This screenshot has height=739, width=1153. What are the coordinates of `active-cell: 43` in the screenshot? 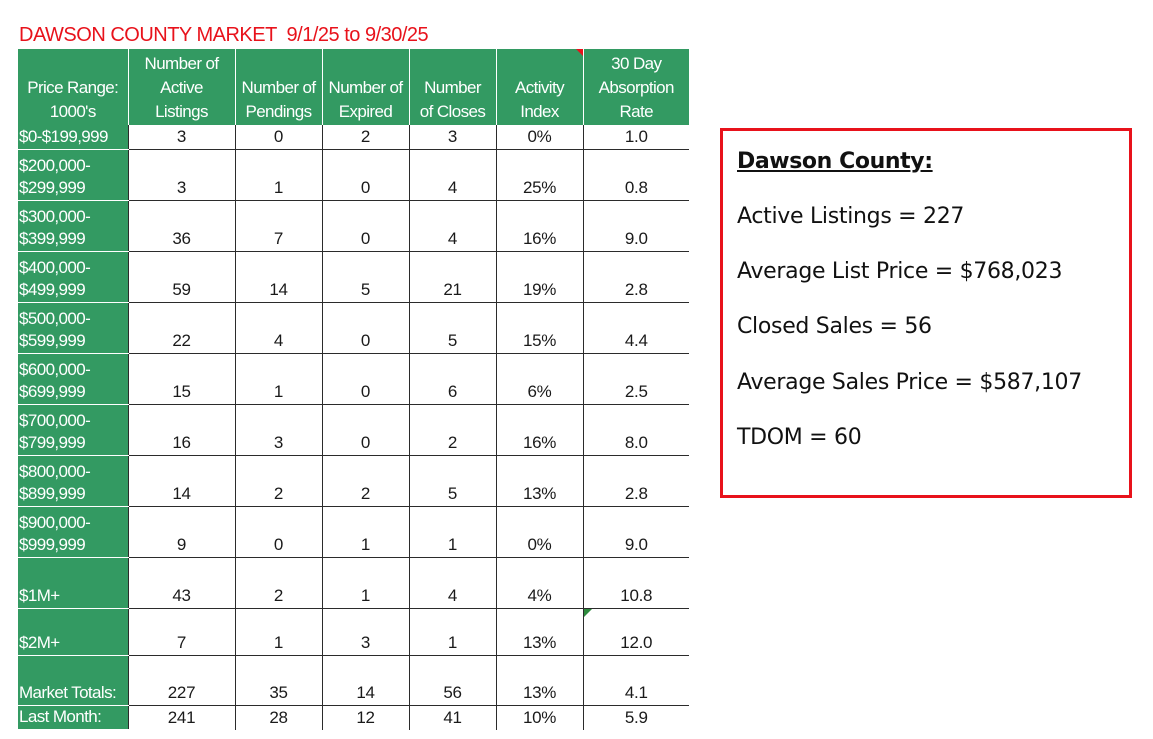 It's located at (182, 583).